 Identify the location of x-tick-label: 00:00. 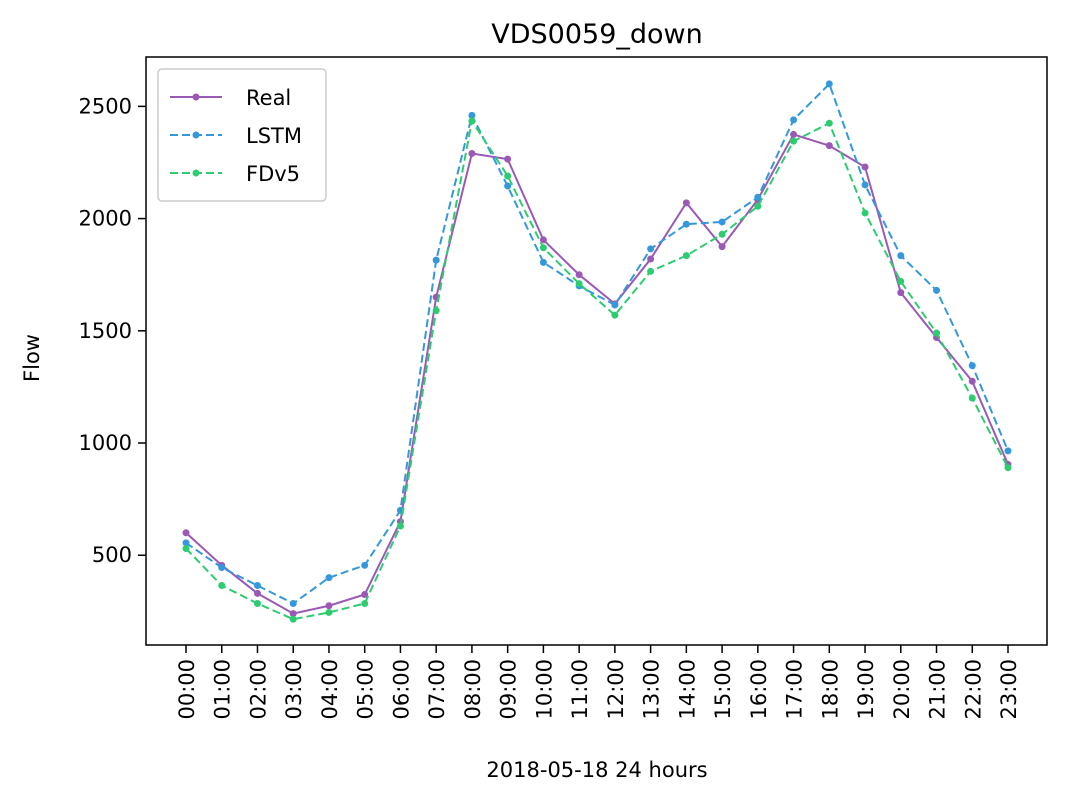
(187, 689).